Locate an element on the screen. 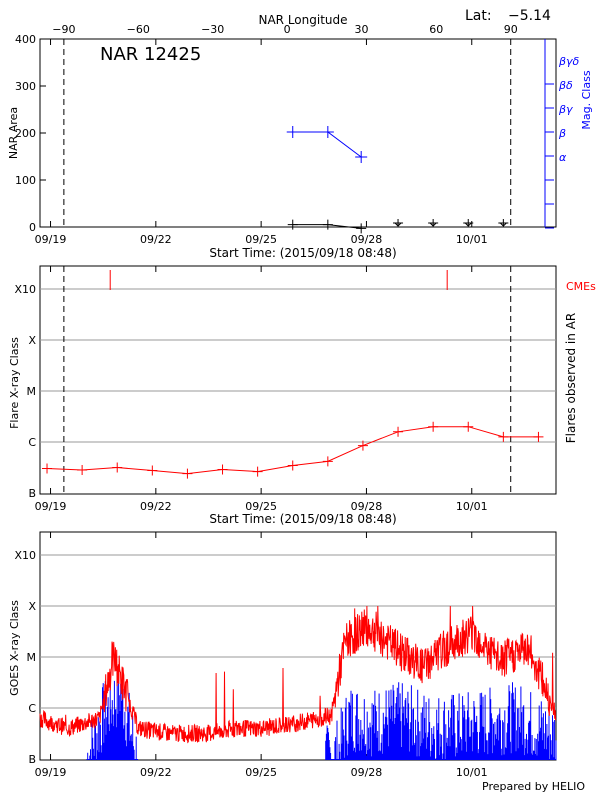  nar-area-y-tick-label: 0 is located at coordinates (32, 227).